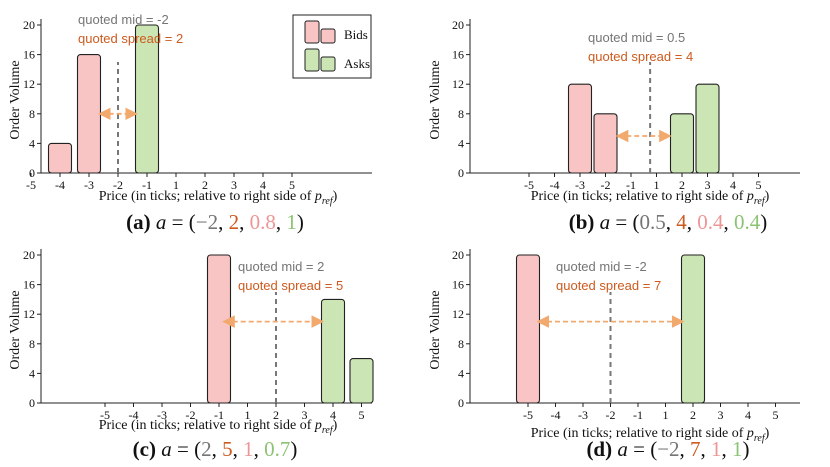 This screenshot has width=830, height=467. I want to click on legend-asks-label: Asks, so click(357, 63).